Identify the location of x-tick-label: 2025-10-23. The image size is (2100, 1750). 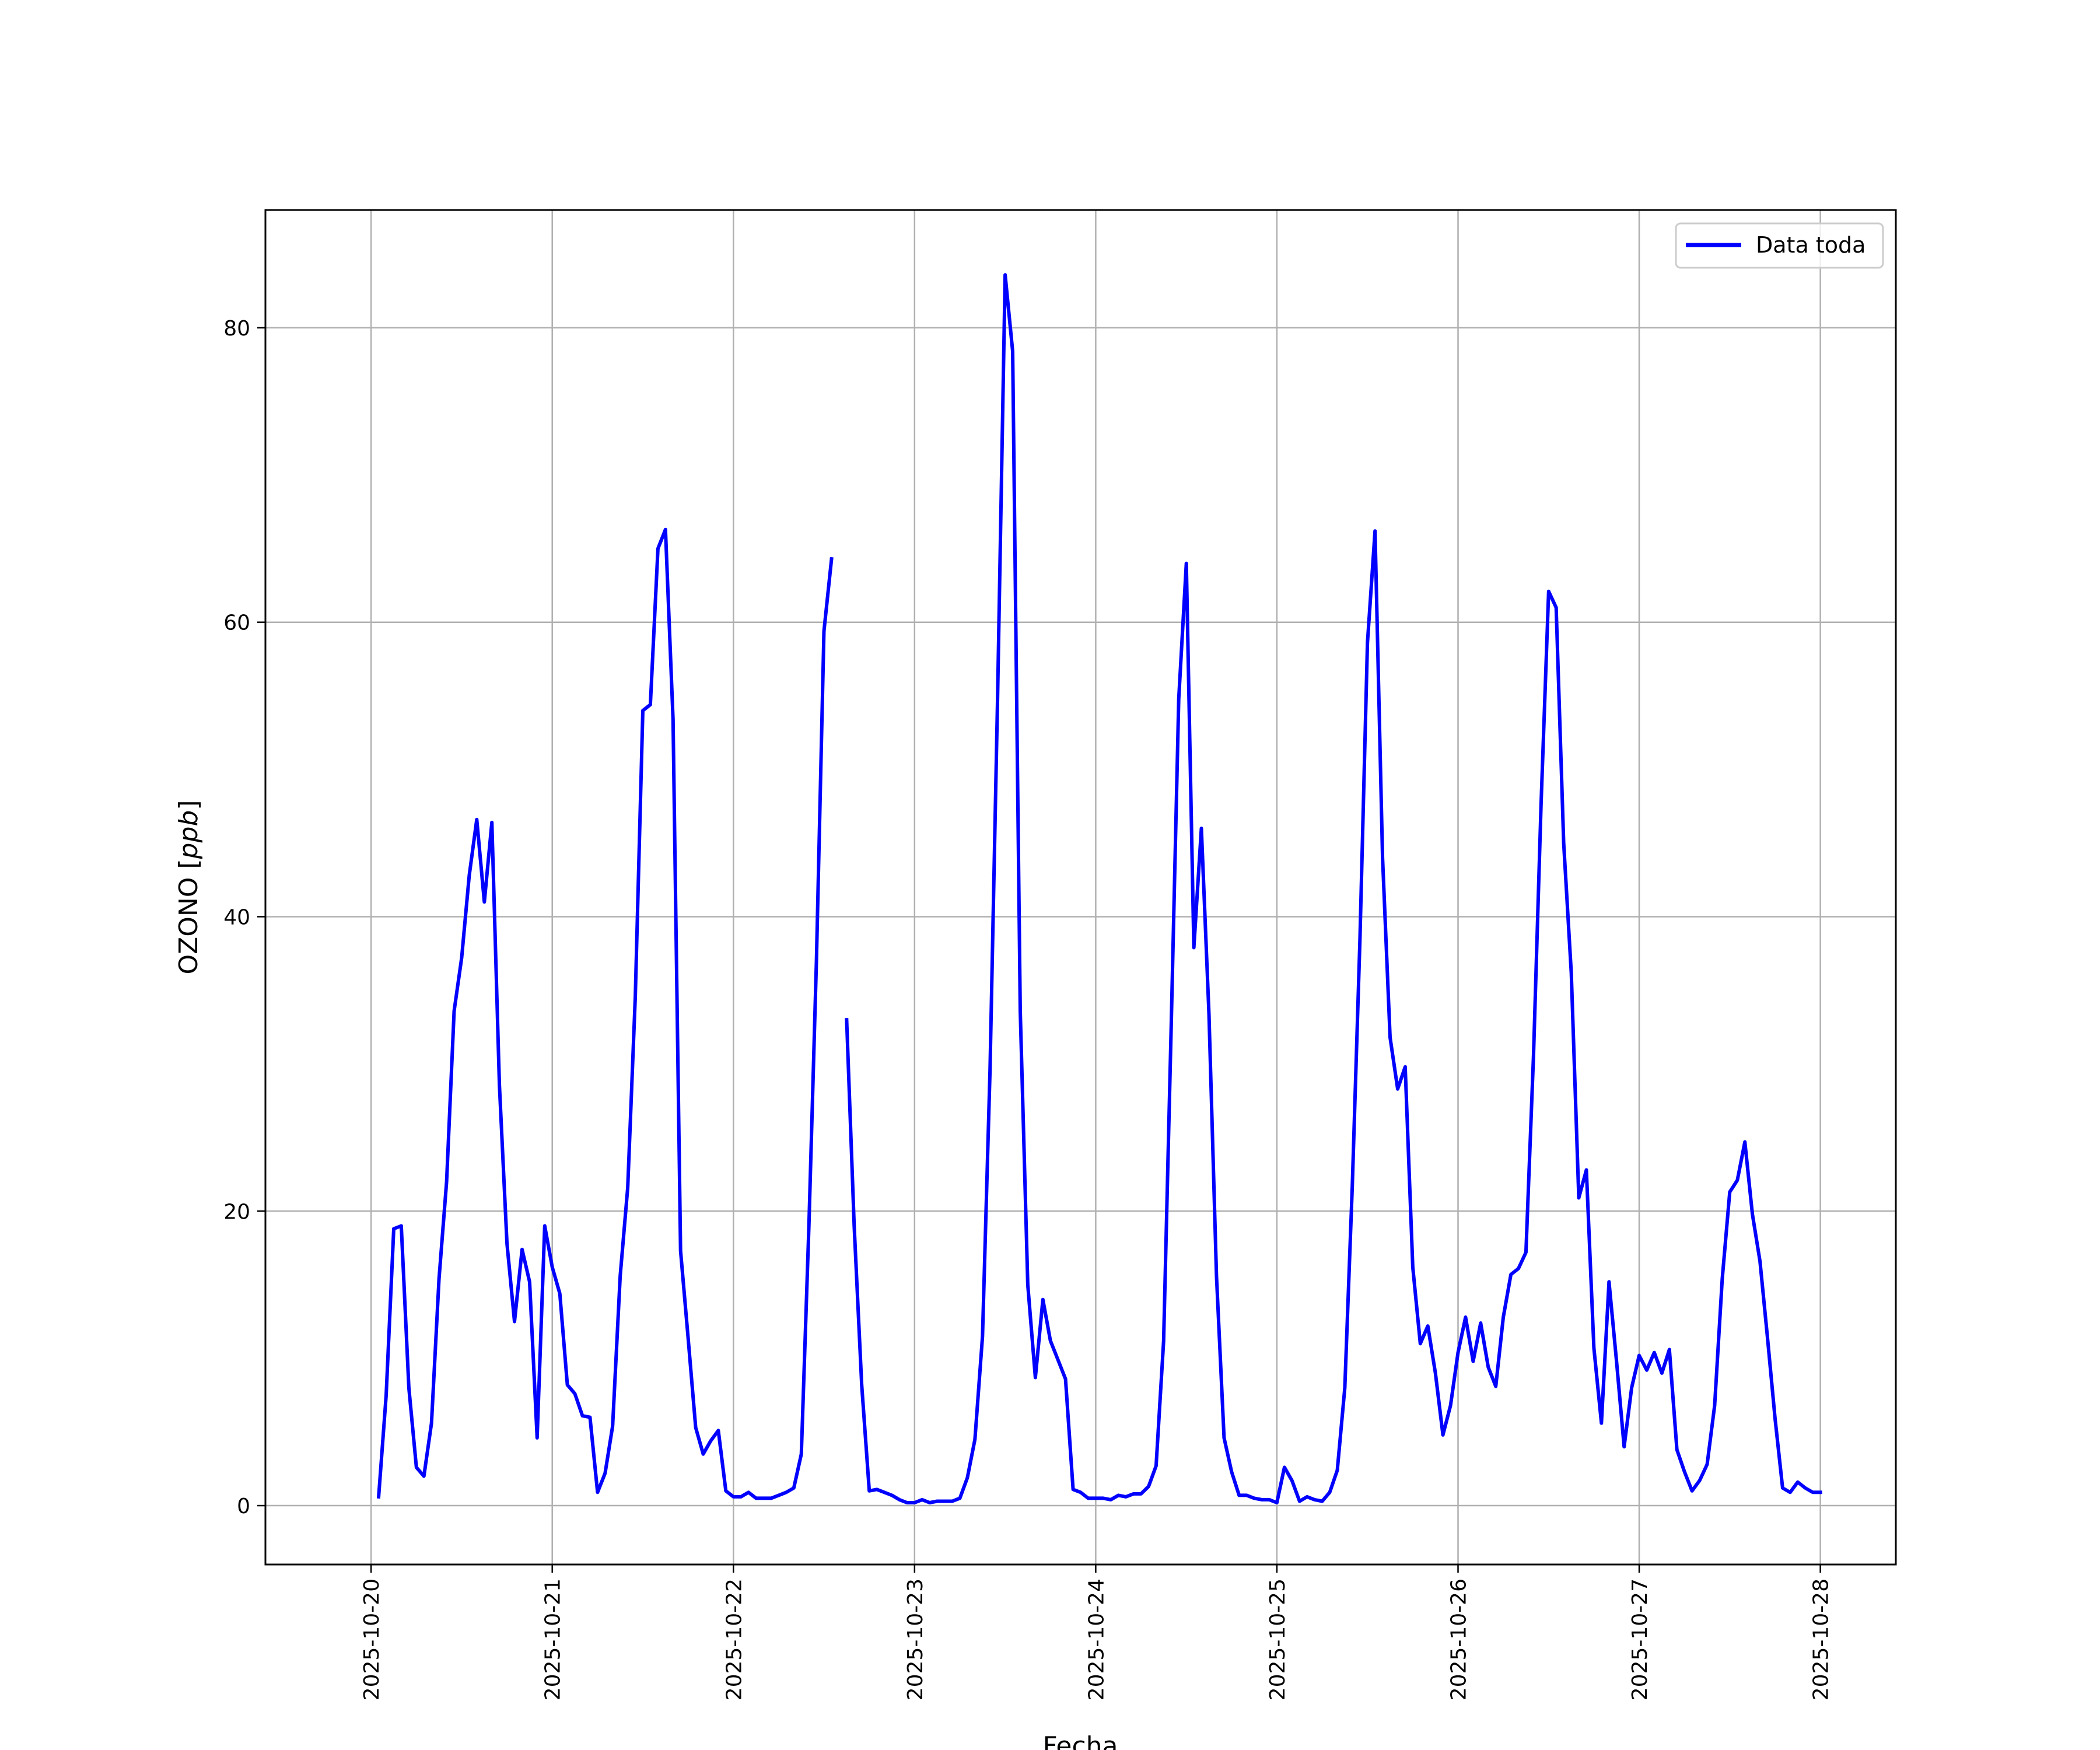
(916, 1639).